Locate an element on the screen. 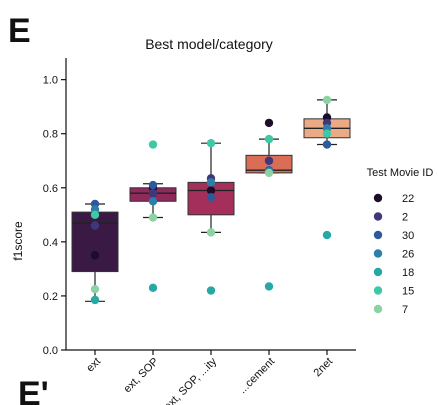 The image size is (438, 405). legend-label: 26 is located at coordinates (408, 255).